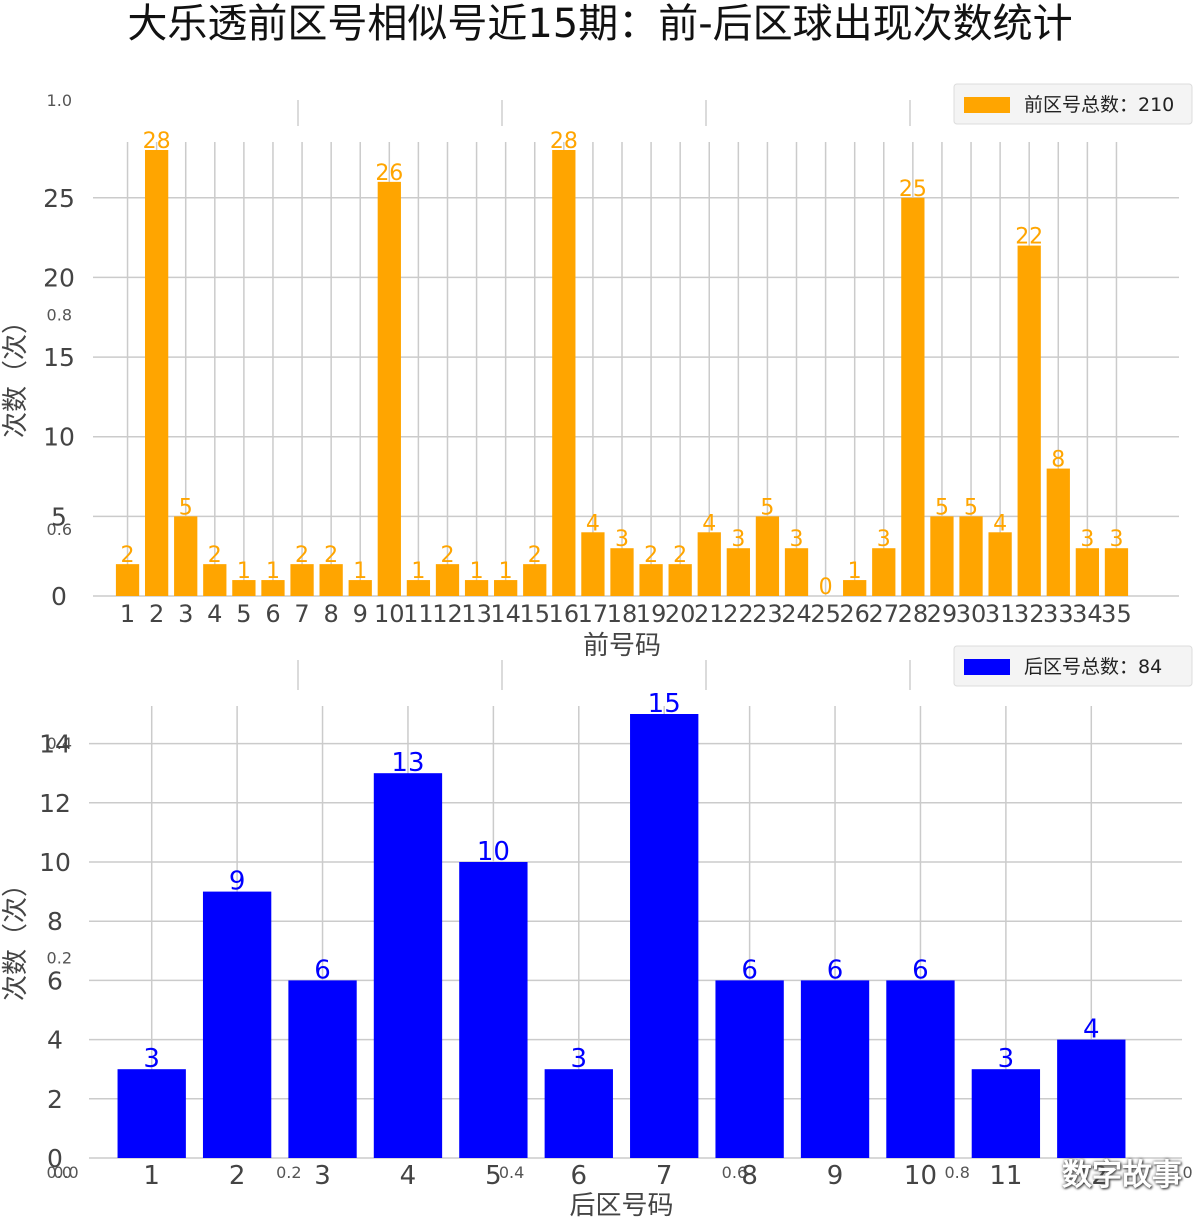 Image resolution: width=1200 pixels, height=1221 pixels. What do you see at coordinates (1122, 1175) in the screenshot?
I see `watermark: 数字故事` at bounding box center [1122, 1175].